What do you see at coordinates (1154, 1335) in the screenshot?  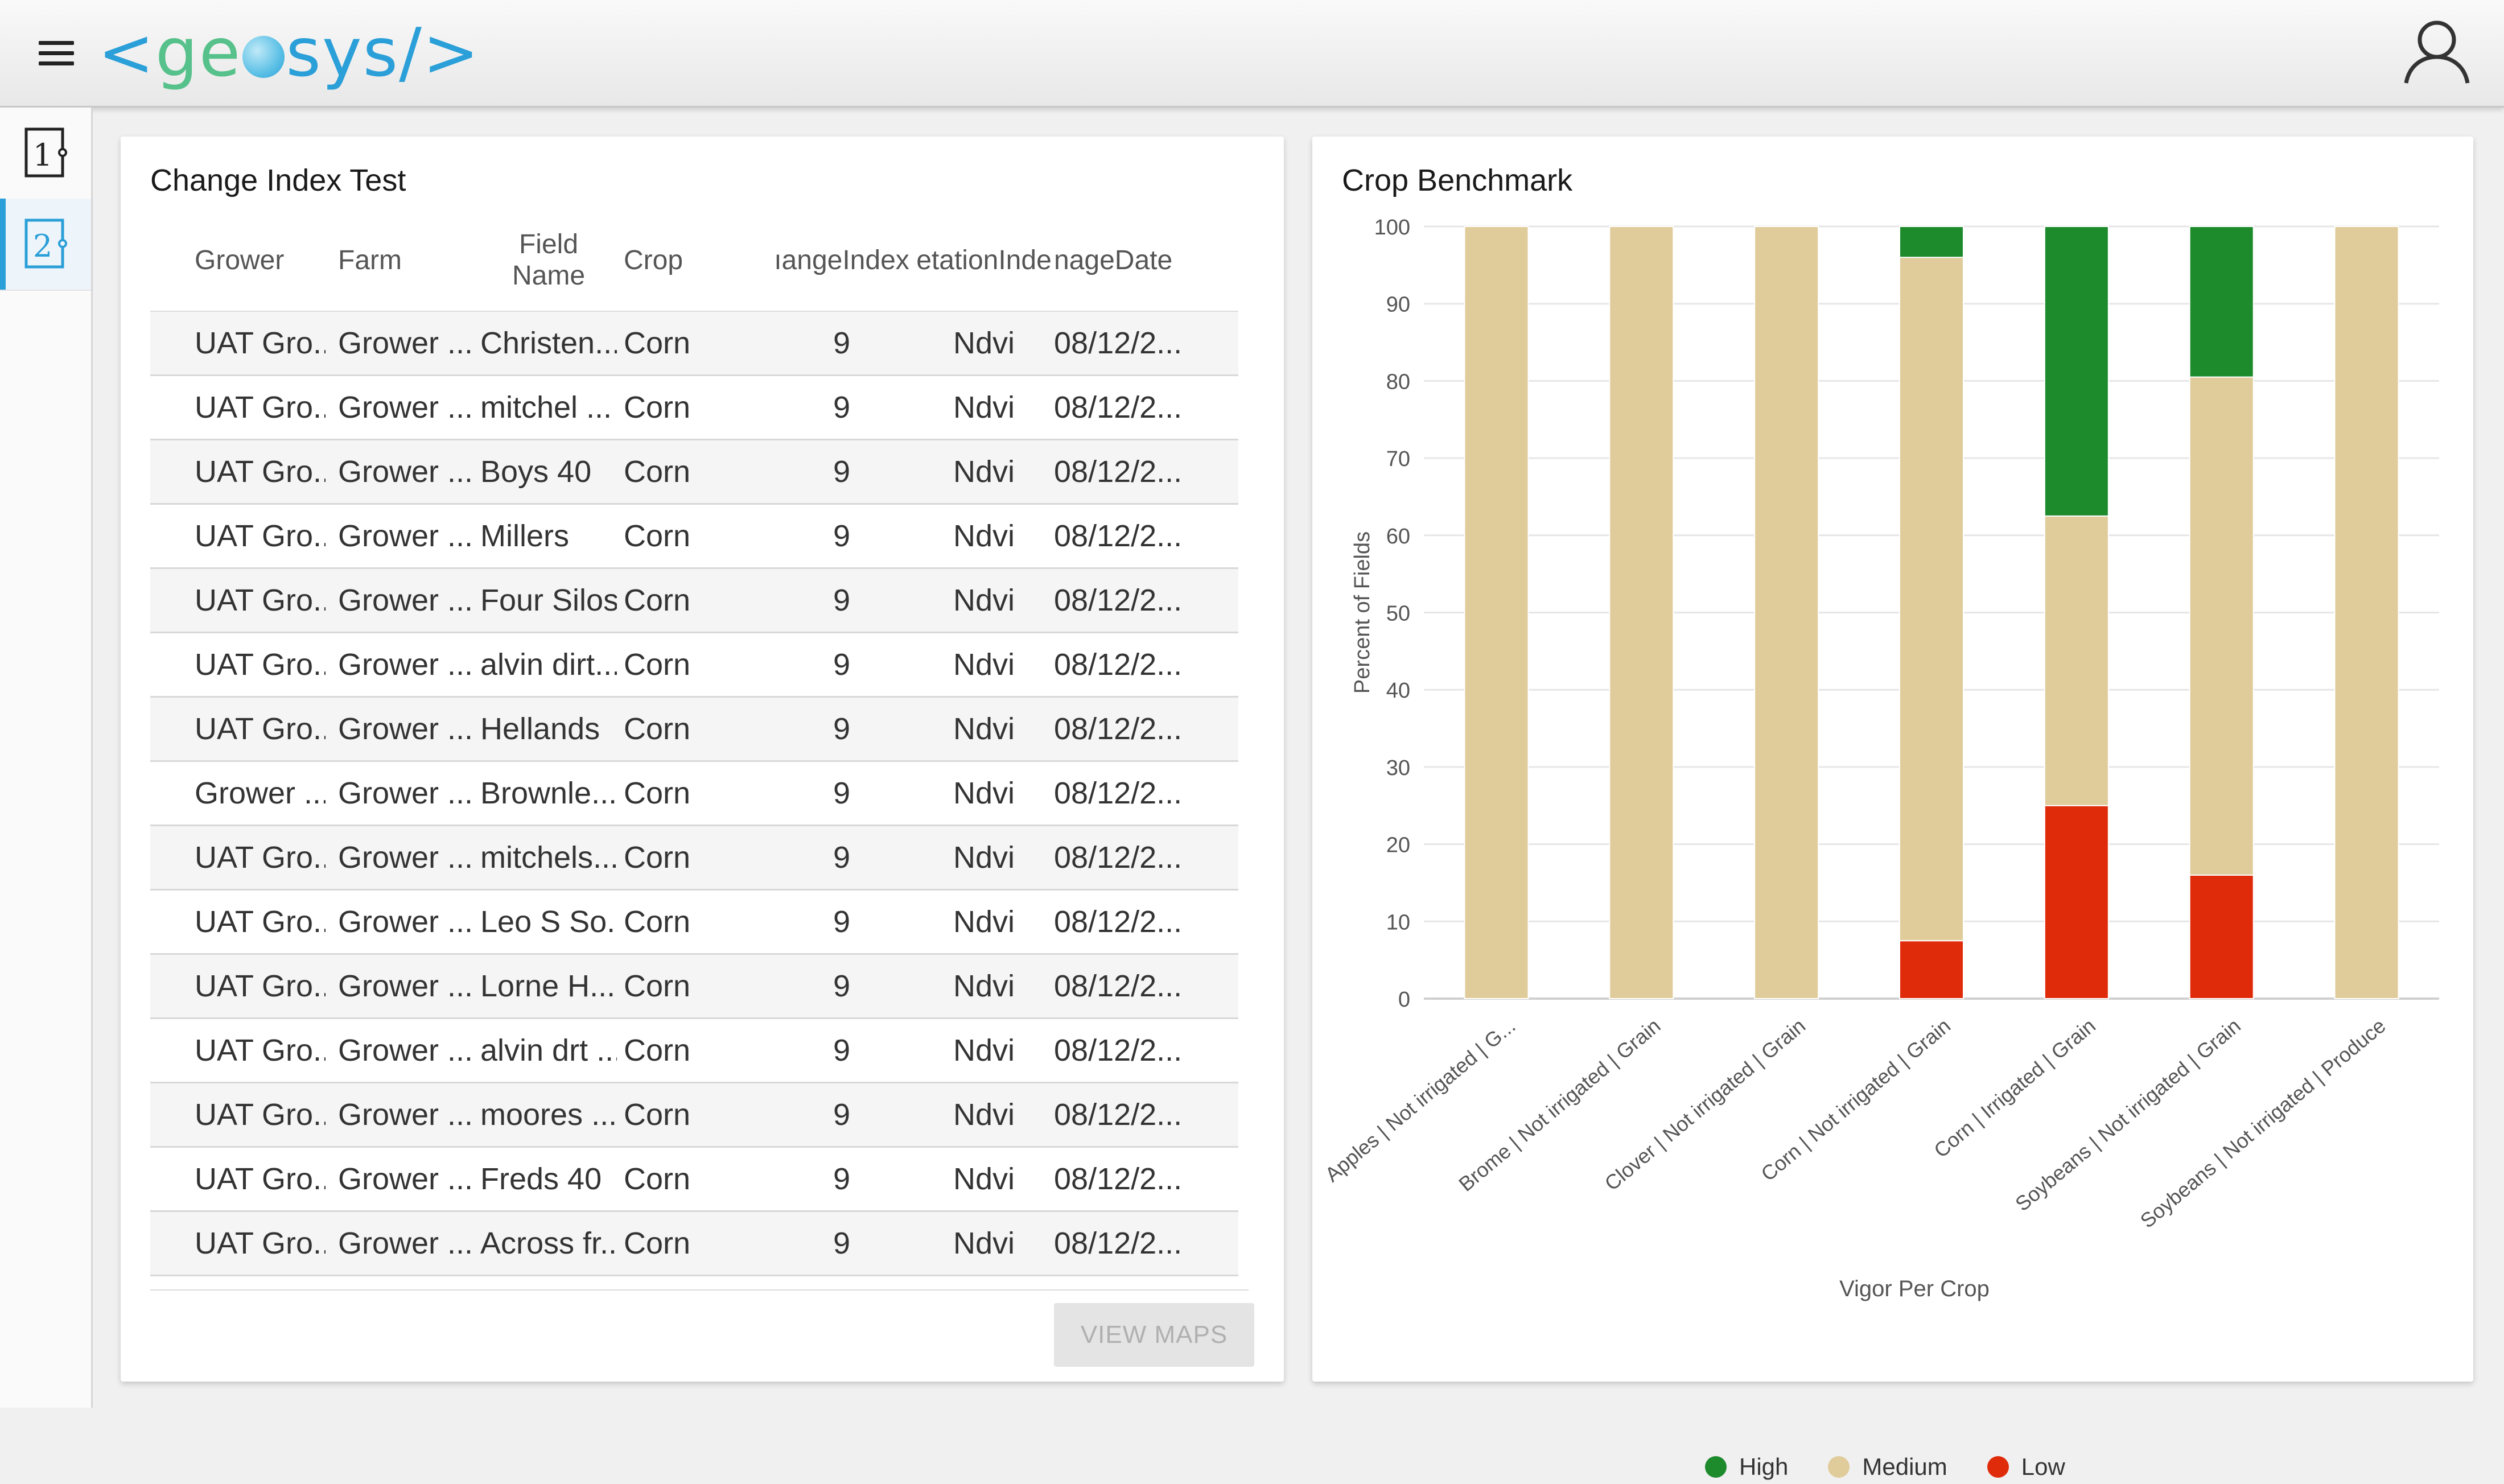 I see `view-maps-button: VIEW MAPS` at bounding box center [1154, 1335].